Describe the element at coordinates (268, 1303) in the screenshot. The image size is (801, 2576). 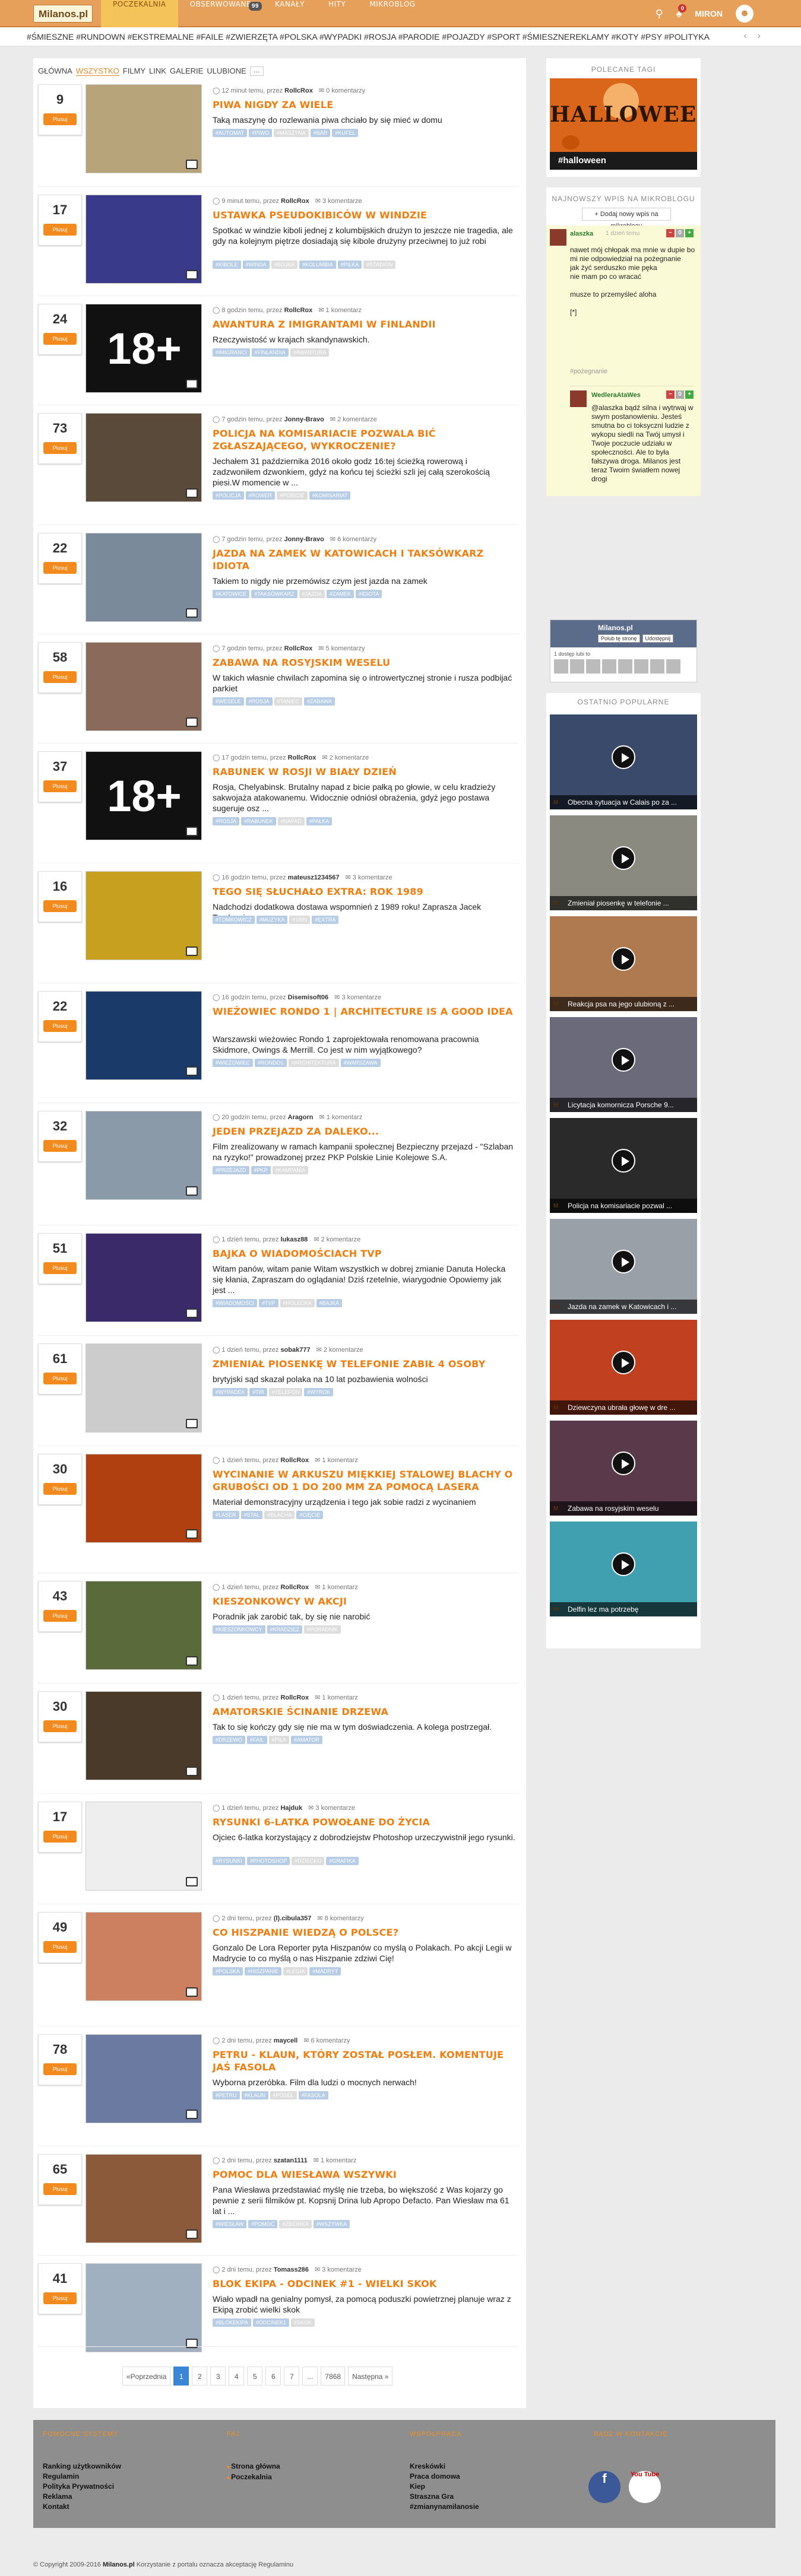
I see `post-tag: #TVP` at that location.